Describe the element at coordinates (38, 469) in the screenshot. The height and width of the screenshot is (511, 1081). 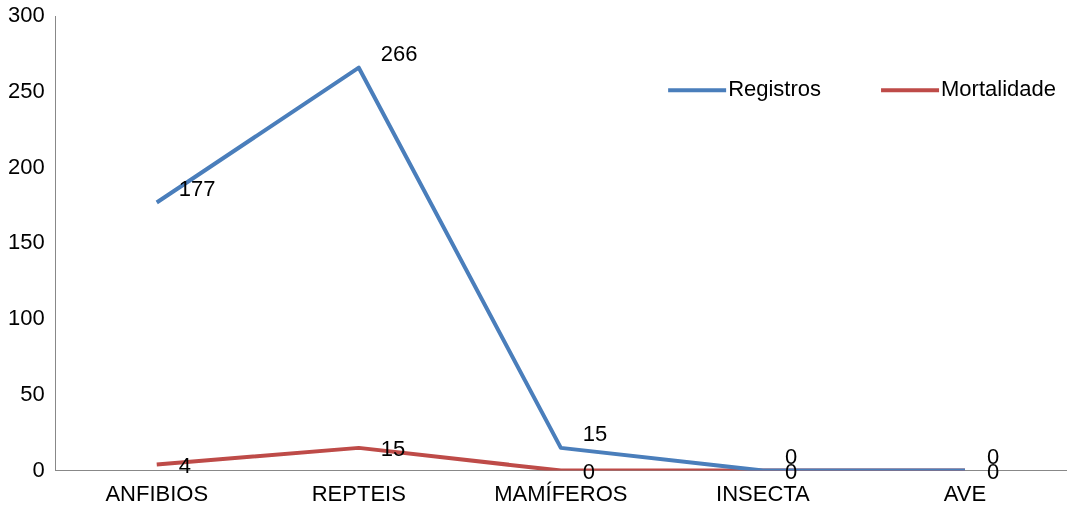
I see `y-tick-label: 0` at that location.